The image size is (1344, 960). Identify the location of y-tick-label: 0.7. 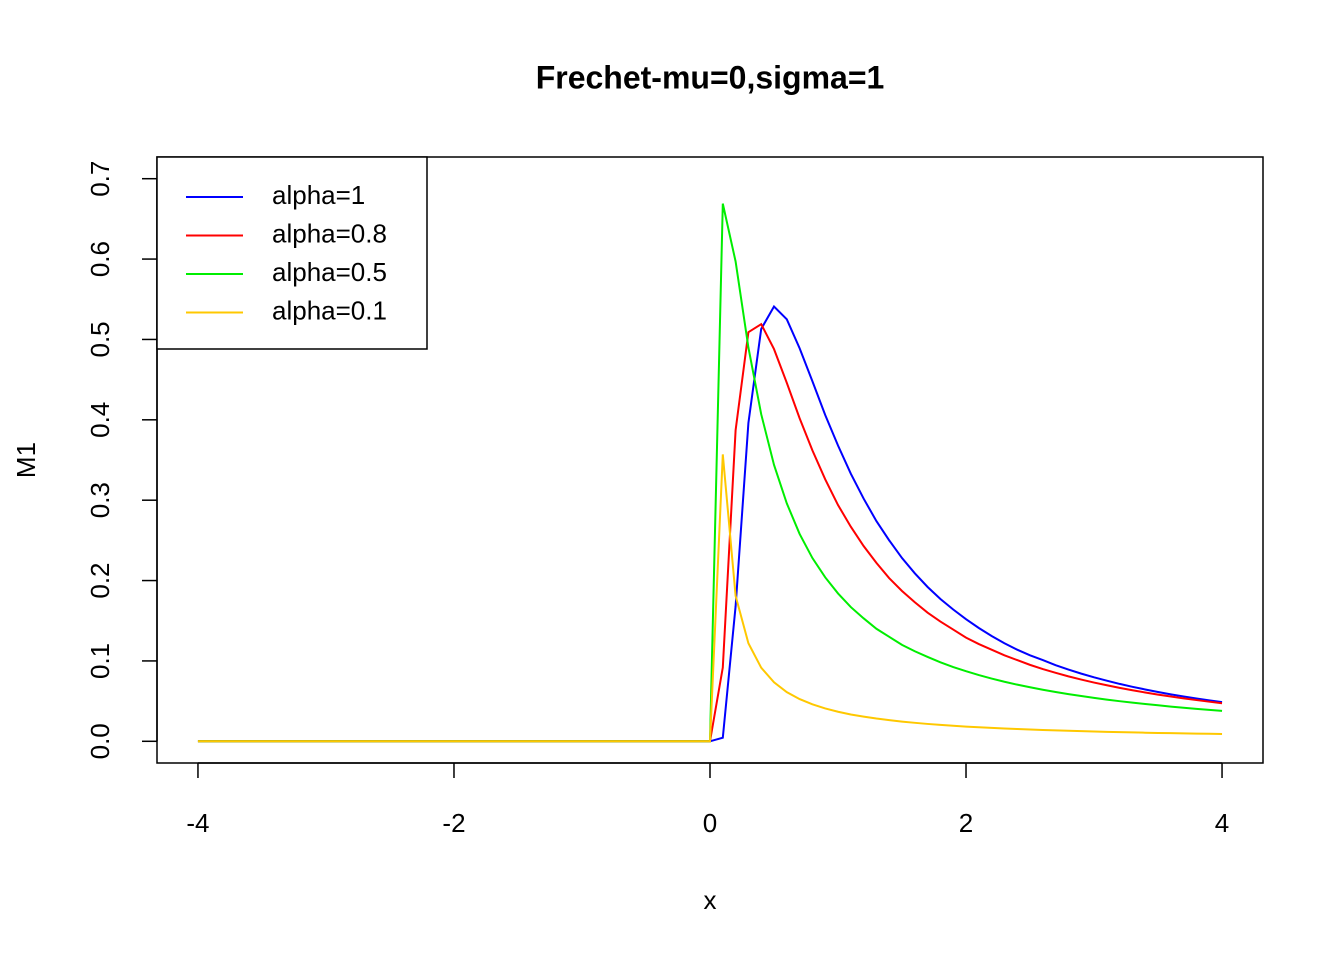
(100, 179).